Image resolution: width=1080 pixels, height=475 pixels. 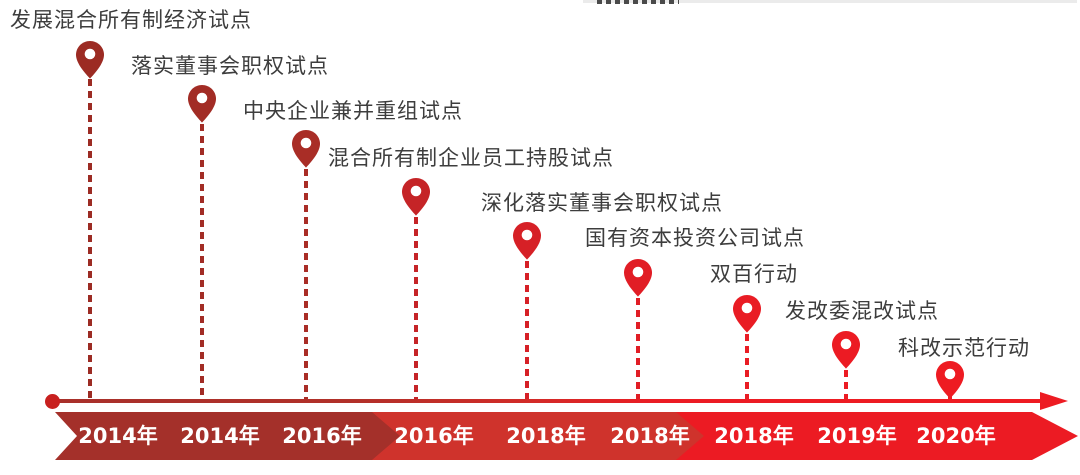 I want to click on milestone-label: 发改委混改试点, so click(x=862, y=311).